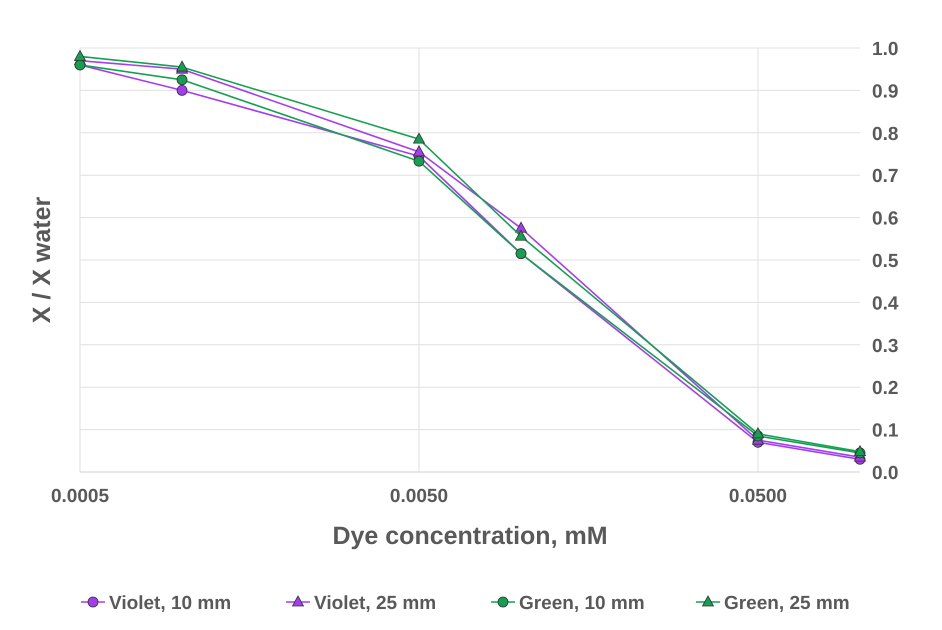  Describe the element at coordinates (42, 260) in the screenshot. I see `y-axis-title: X / X water` at that location.